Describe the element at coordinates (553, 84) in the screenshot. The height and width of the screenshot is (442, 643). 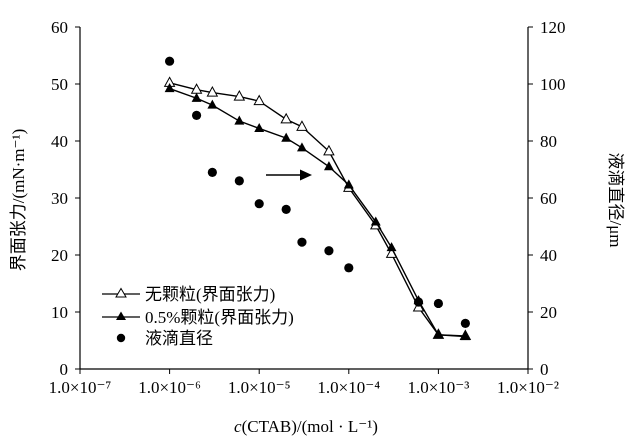
I see `y-right-tick-label: 100` at that location.